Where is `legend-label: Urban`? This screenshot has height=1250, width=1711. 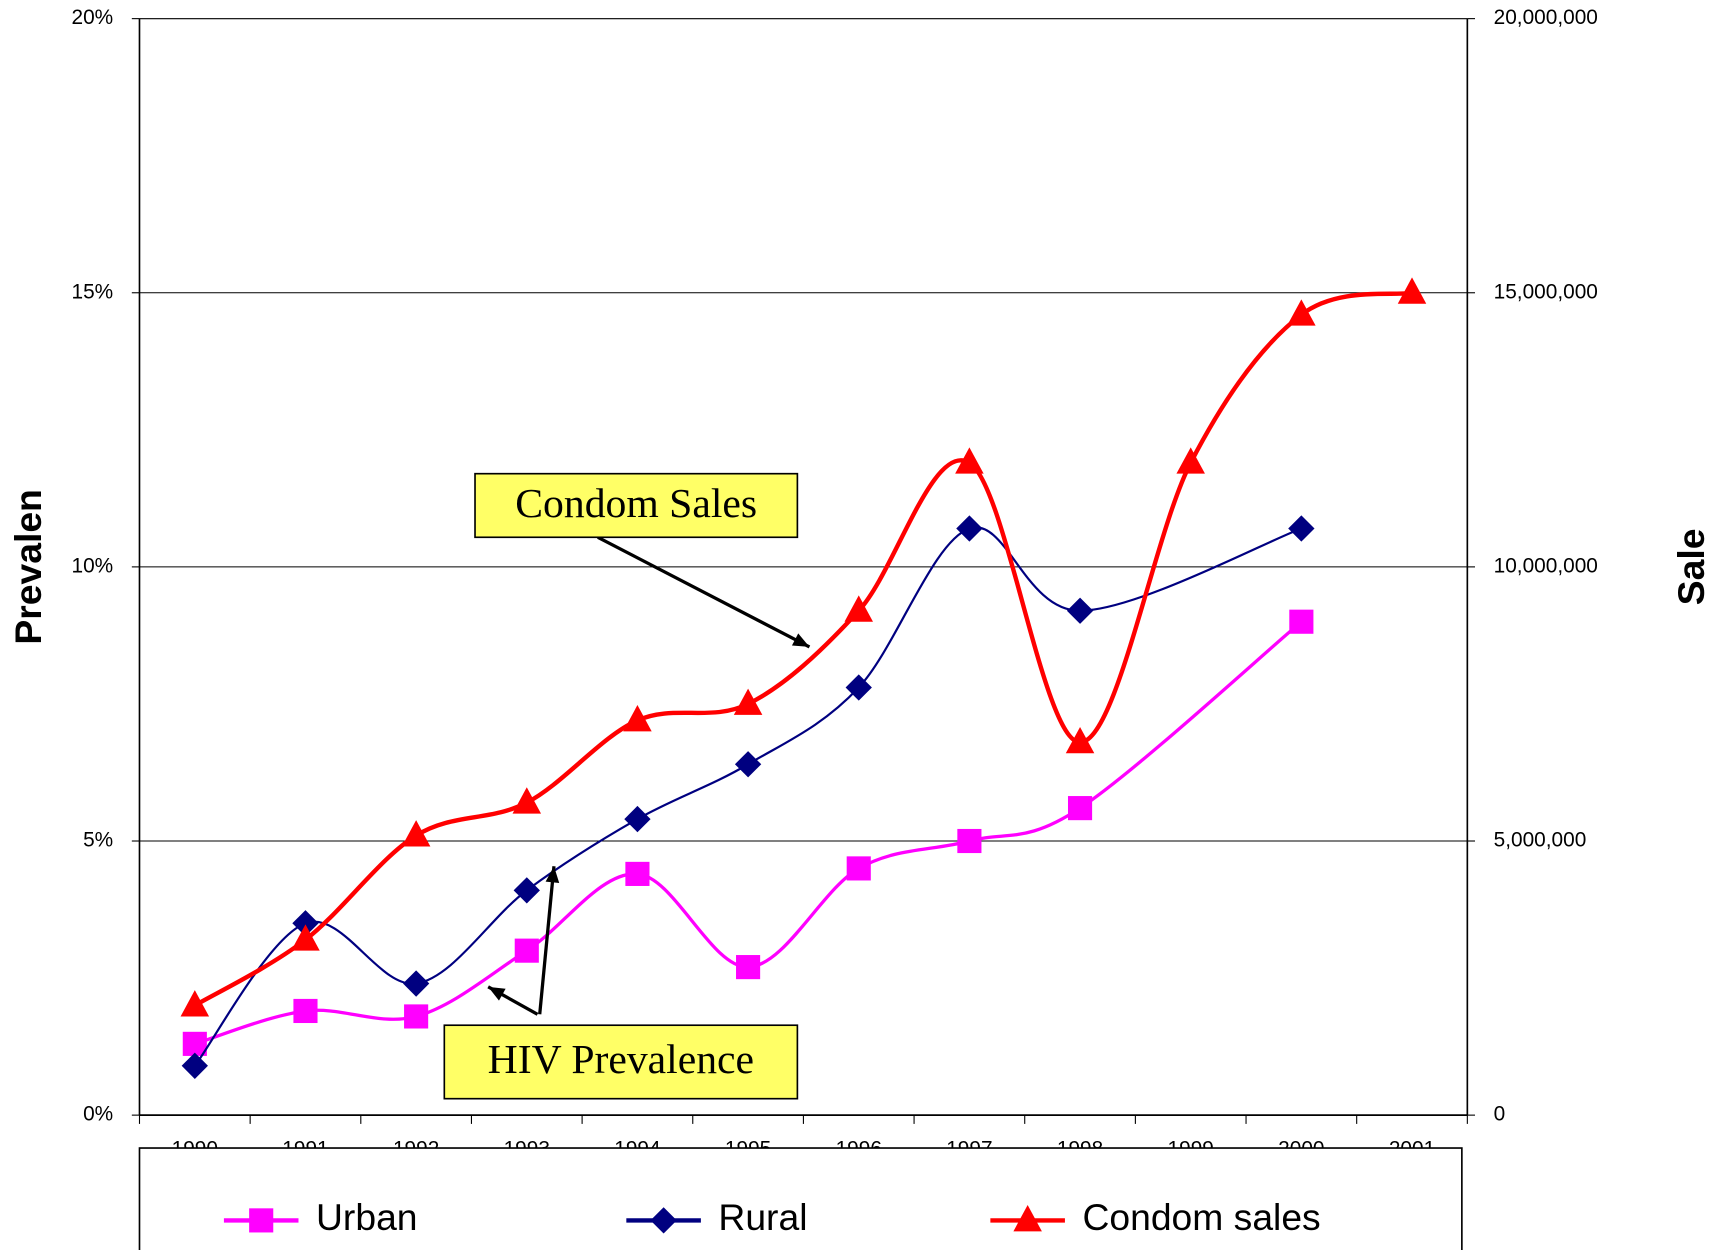 legend-label: Urban is located at coordinates (367, 1217).